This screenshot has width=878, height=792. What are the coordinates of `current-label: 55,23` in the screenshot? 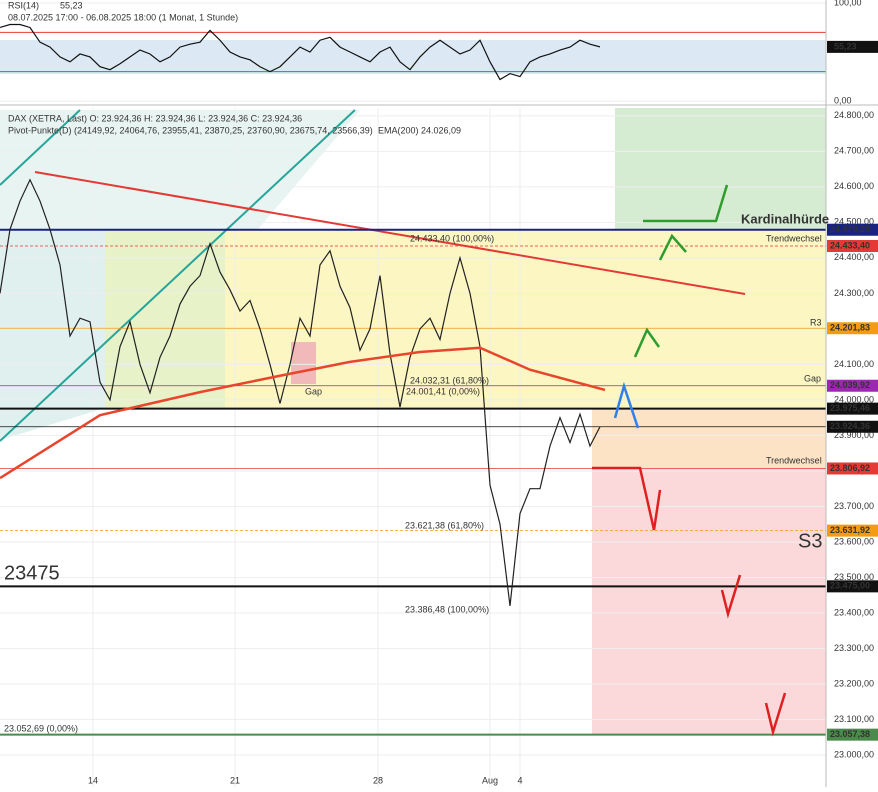 It's located at (845, 46).